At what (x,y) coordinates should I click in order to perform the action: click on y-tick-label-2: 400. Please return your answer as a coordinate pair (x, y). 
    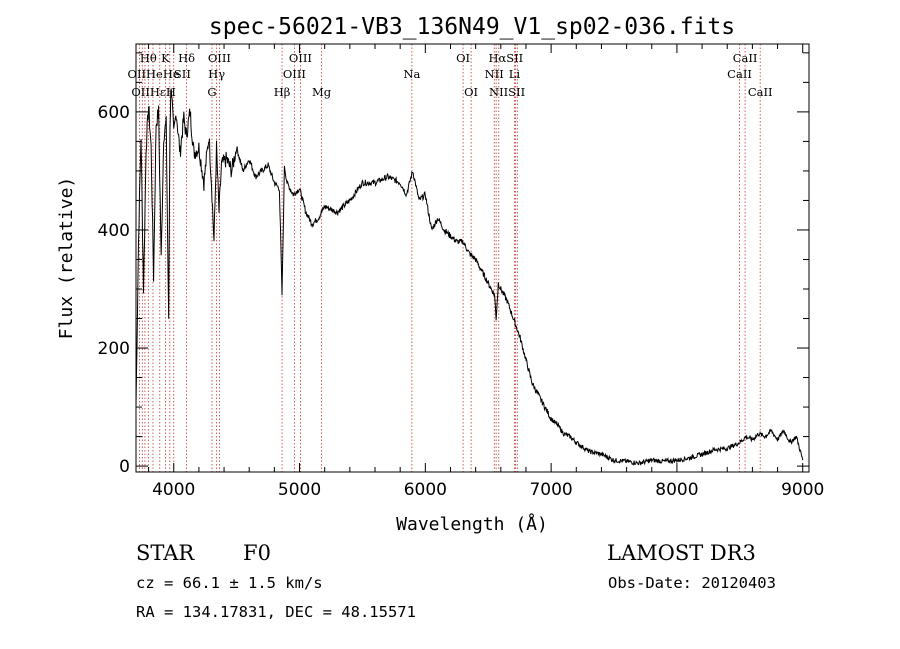
    Looking at the image, I should click on (114, 231).